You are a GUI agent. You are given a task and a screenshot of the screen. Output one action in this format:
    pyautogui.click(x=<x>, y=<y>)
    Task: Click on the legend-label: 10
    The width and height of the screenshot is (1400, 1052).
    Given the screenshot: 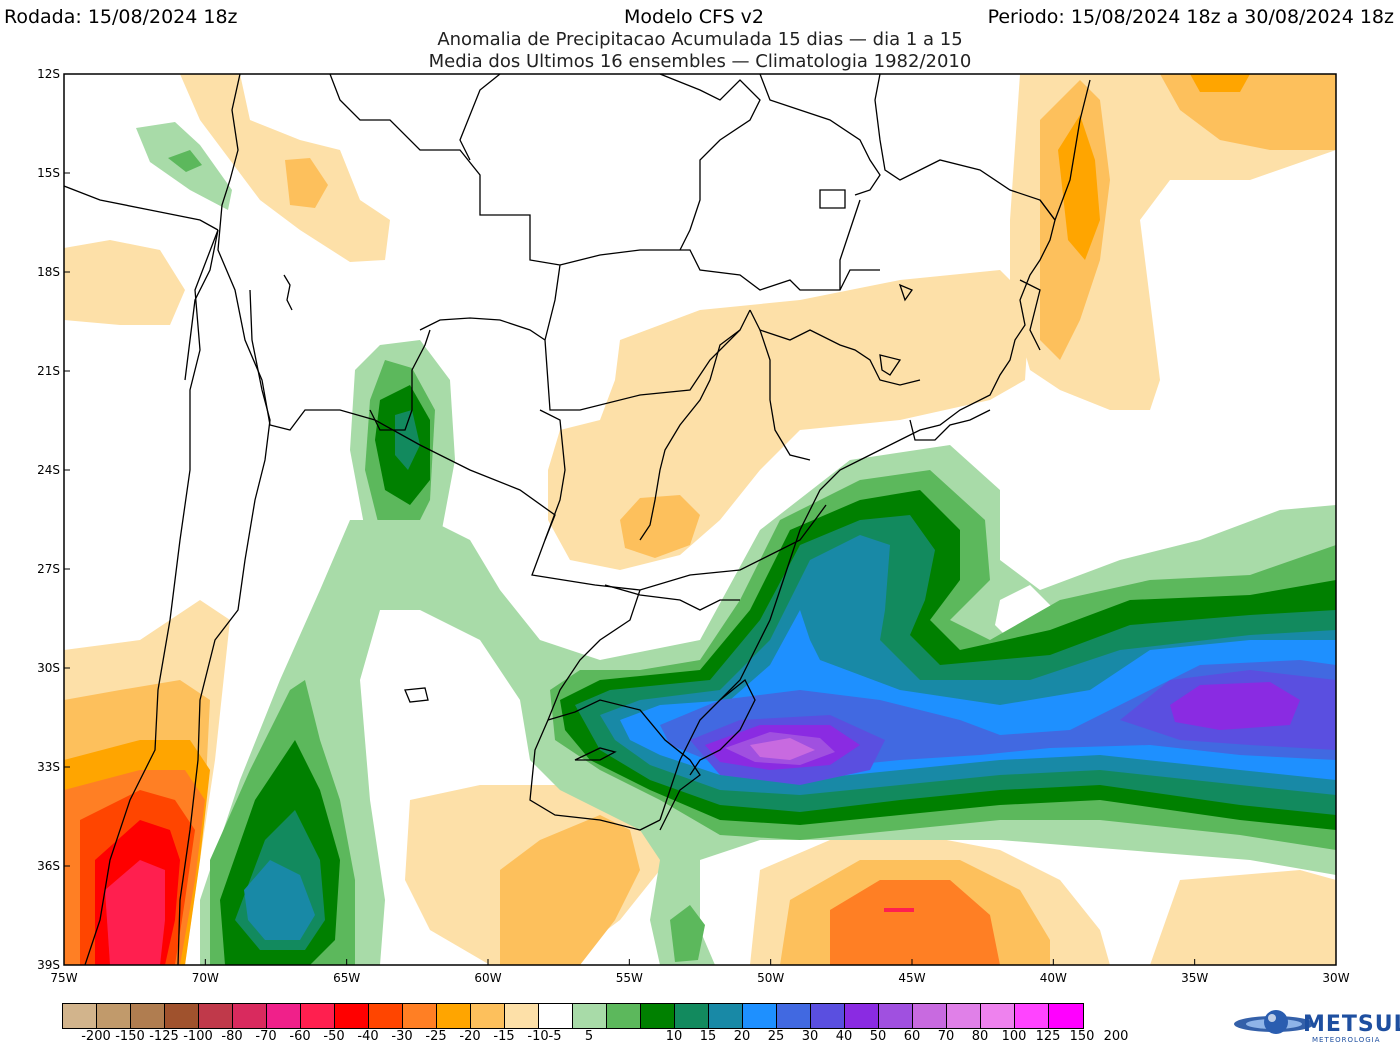 What is the action you would take?
    pyautogui.click(x=674, y=1036)
    